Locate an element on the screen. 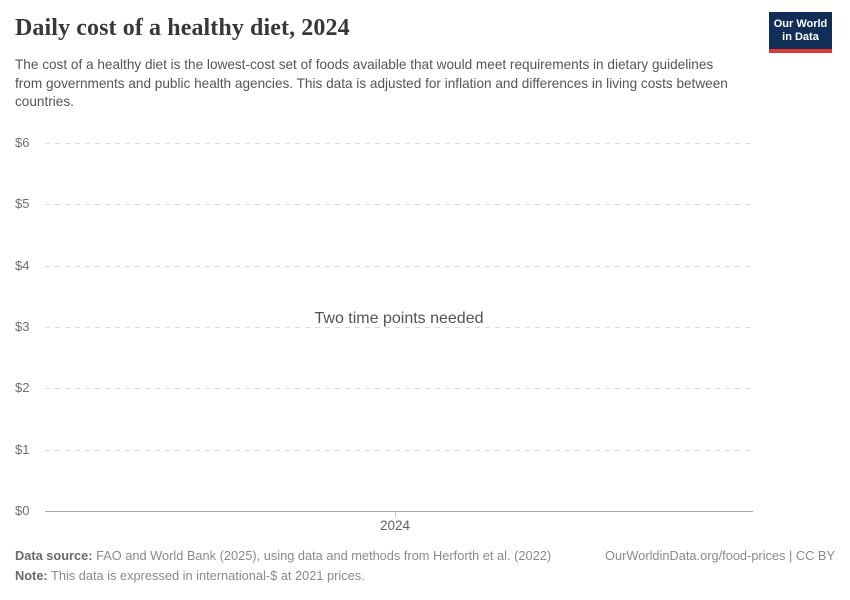 This screenshot has height=600, width=850. x-axis-line is located at coordinates (399, 511).